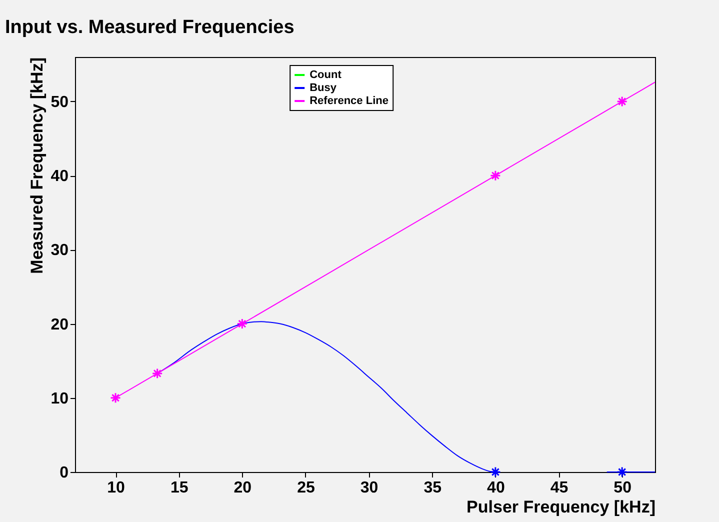  What do you see at coordinates (59, 251) in the screenshot?
I see `y-tick-label: 30` at bounding box center [59, 251].